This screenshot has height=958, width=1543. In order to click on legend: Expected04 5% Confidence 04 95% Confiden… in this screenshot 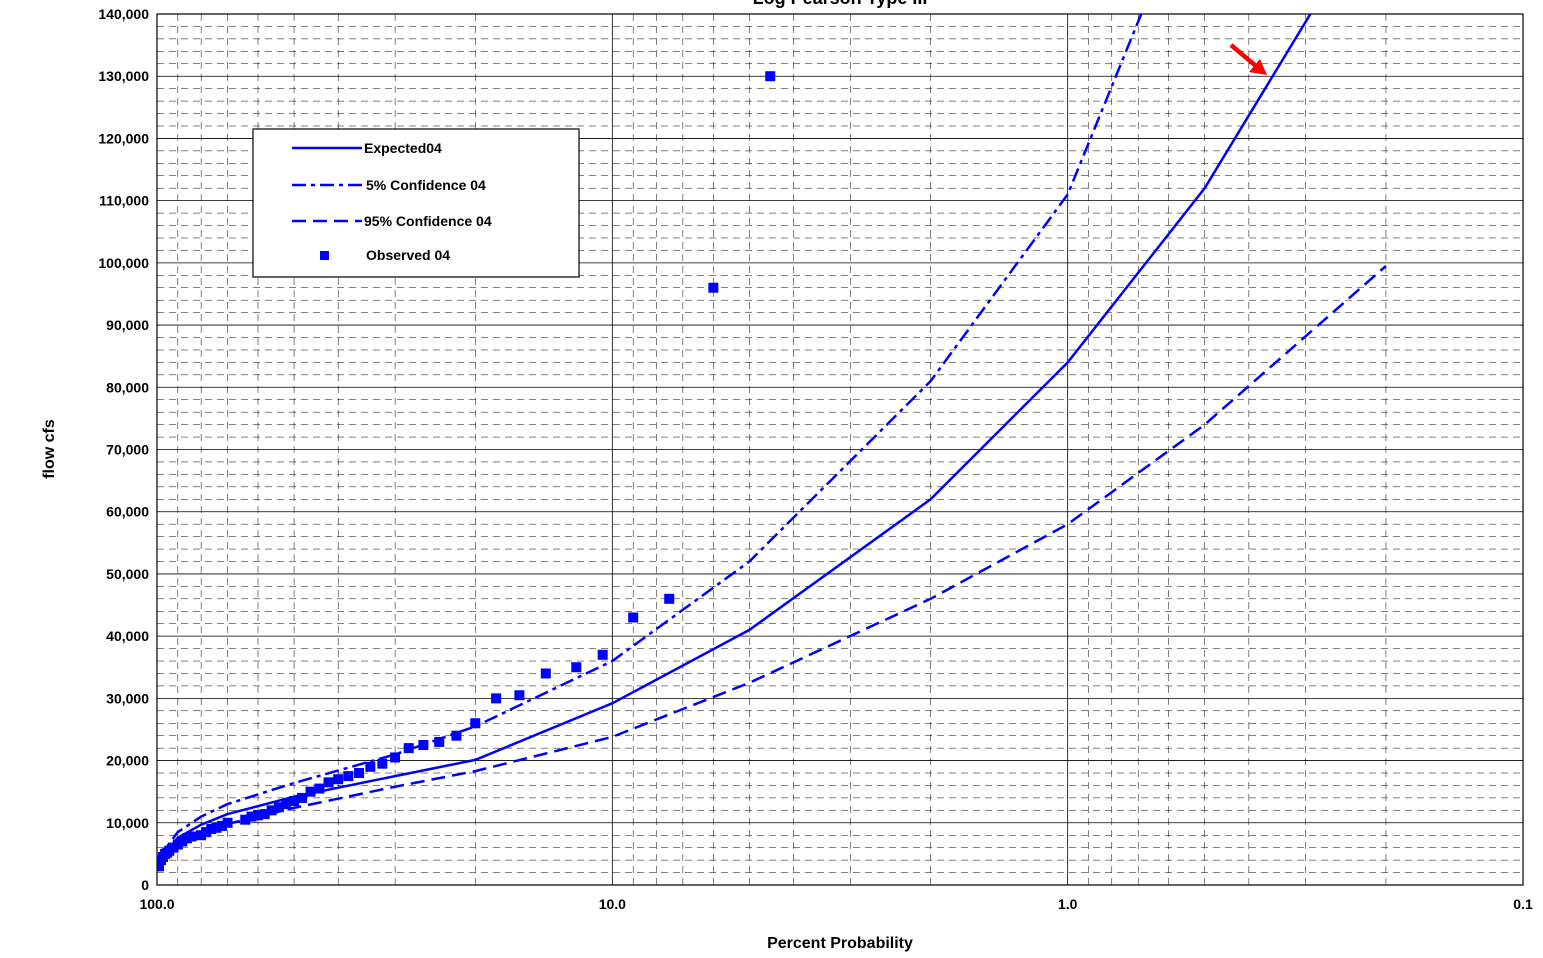, I will do `click(416, 203)`.